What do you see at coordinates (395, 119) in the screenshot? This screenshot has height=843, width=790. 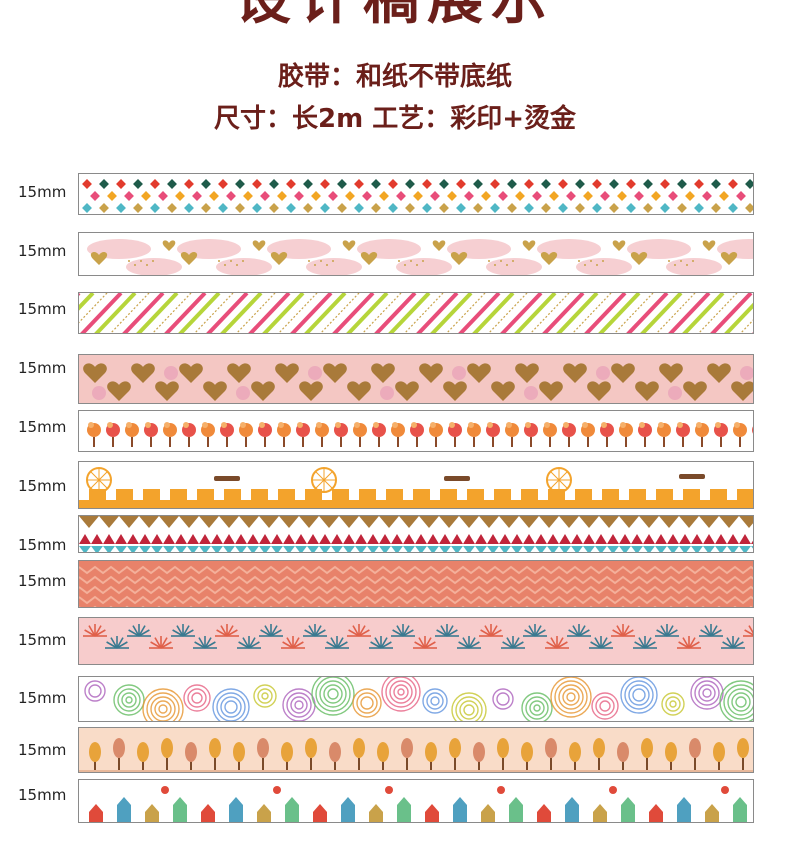 I see `spec-line: 尺寸：长2m 工艺：彩印+烫金` at bounding box center [395, 119].